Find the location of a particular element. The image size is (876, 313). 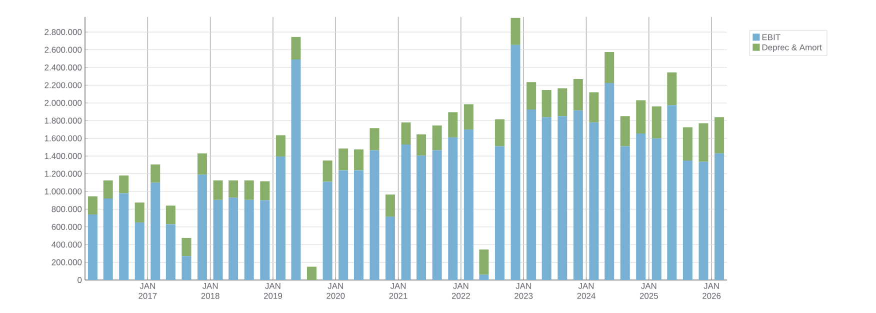

y-tick-label: 400.000 is located at coordinates (67, 245).